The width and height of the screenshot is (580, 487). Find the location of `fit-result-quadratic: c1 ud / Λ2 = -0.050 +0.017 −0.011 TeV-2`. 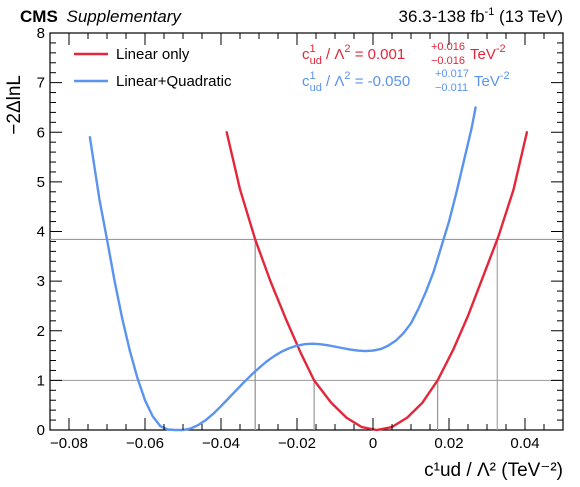

fit-result-quadratic: c1 ud / Λ2 = -0.050 +0.017 −0.011 TeV-2 is located at coordinates (406, 81).